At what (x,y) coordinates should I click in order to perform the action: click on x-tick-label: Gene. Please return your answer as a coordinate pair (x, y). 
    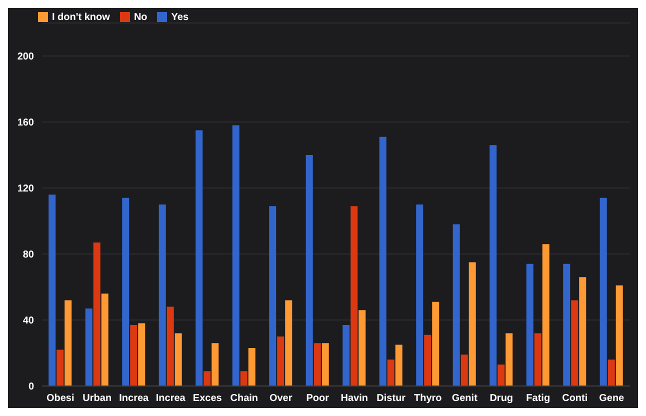
    Looking at the image, I should click on (612, 398).